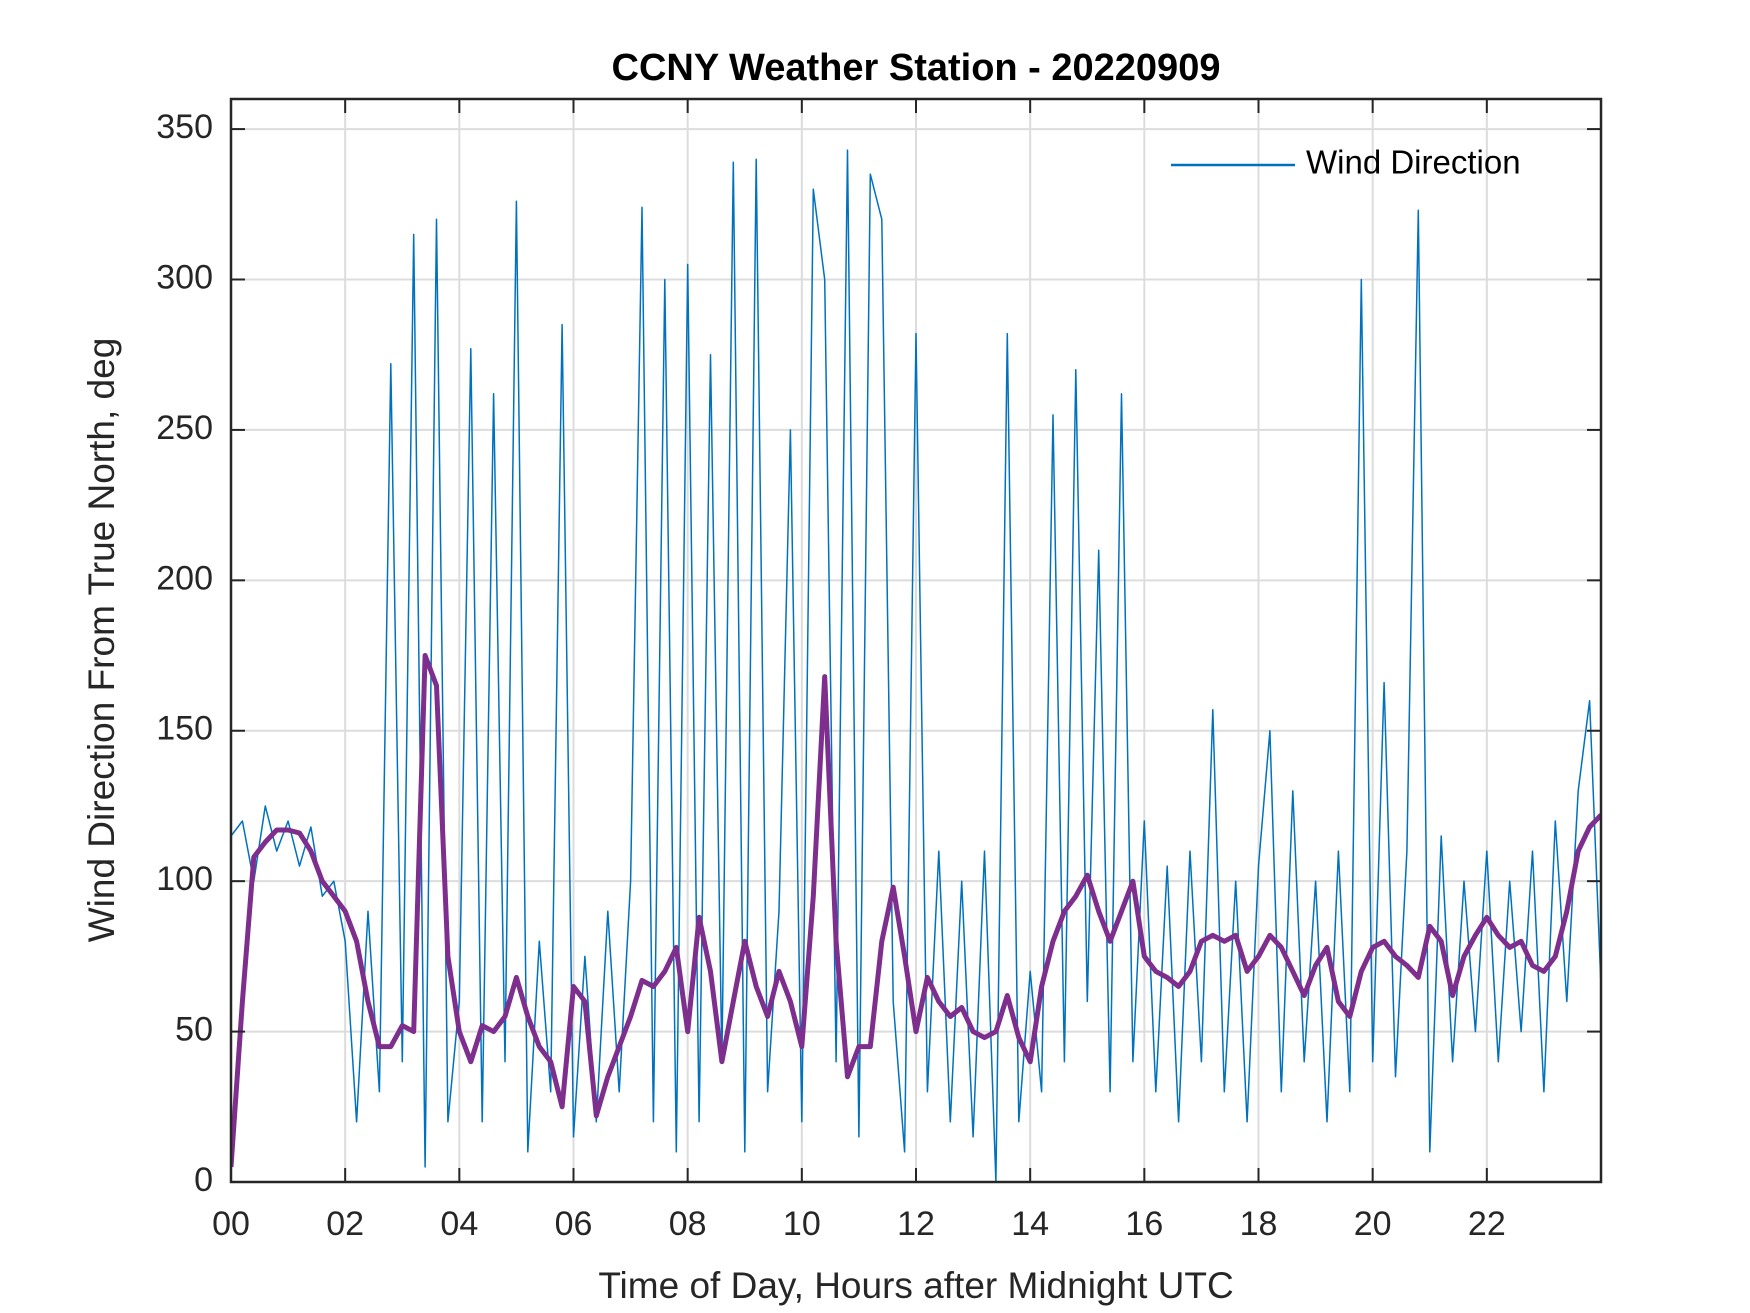 The image size is (1750, 1313). What do you see at coordinates (1144, 1224) in the screenshot?
I see `x-tick-label: 16` at bounding box center [1144, 1224].